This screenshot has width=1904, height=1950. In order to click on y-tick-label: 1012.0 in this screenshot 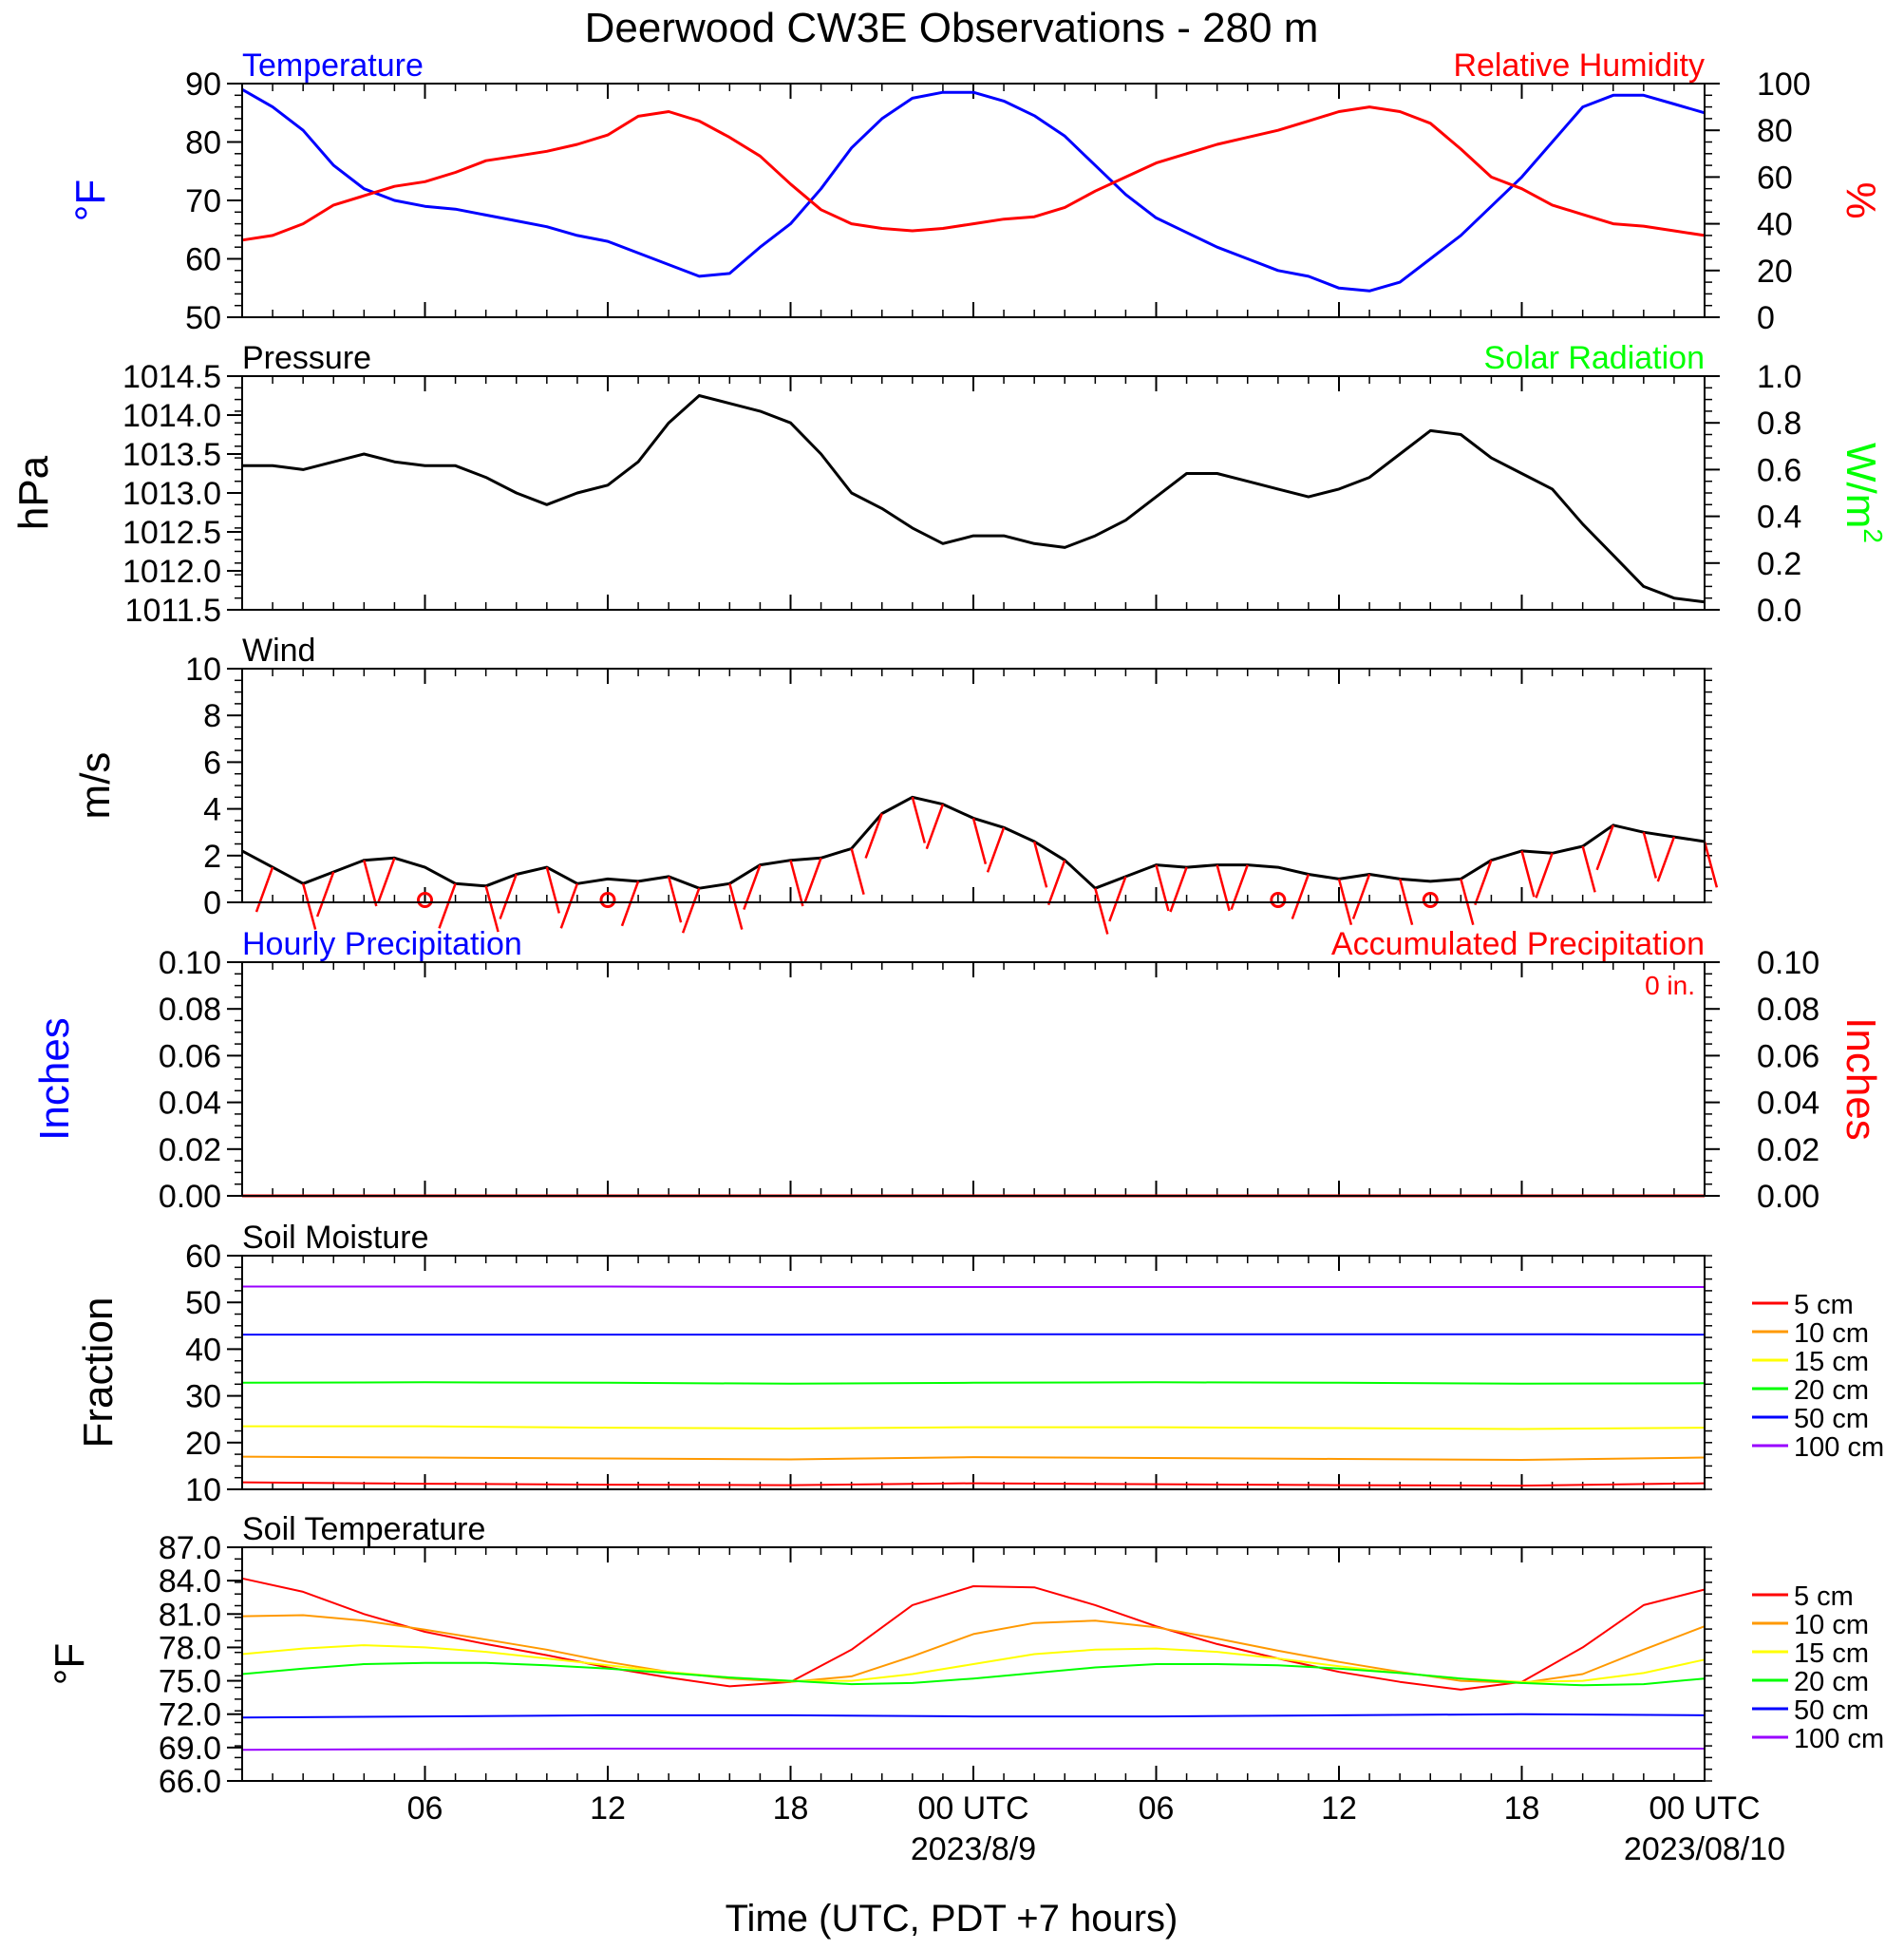, I will do `click(172, 572)`.